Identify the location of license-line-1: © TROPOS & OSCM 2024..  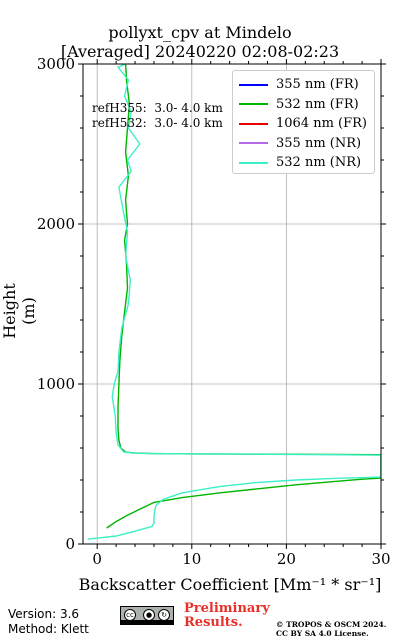
(331, 624).